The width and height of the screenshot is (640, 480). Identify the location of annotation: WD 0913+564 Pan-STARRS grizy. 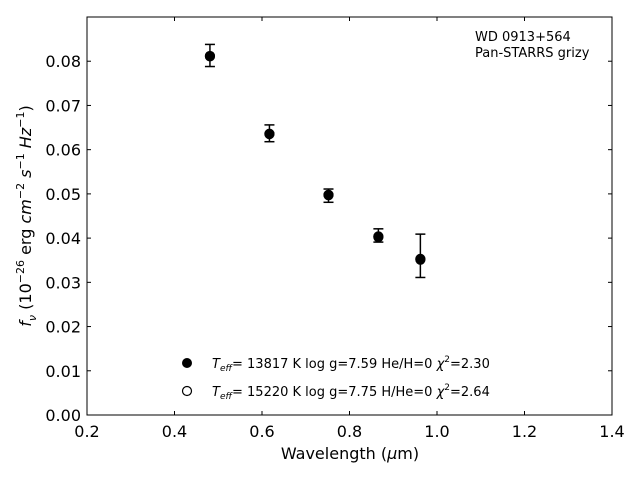
(532, 45).